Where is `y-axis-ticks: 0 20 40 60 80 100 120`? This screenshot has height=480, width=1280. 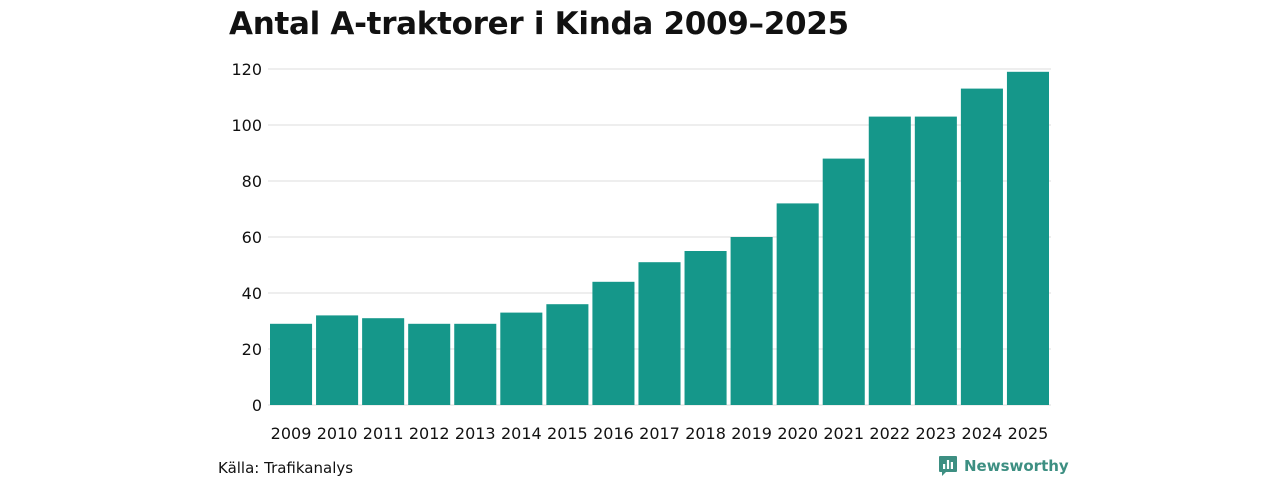
y-axis-ticks: 0 20 40 60 80 100 120 is located at coordinates (246, 237).